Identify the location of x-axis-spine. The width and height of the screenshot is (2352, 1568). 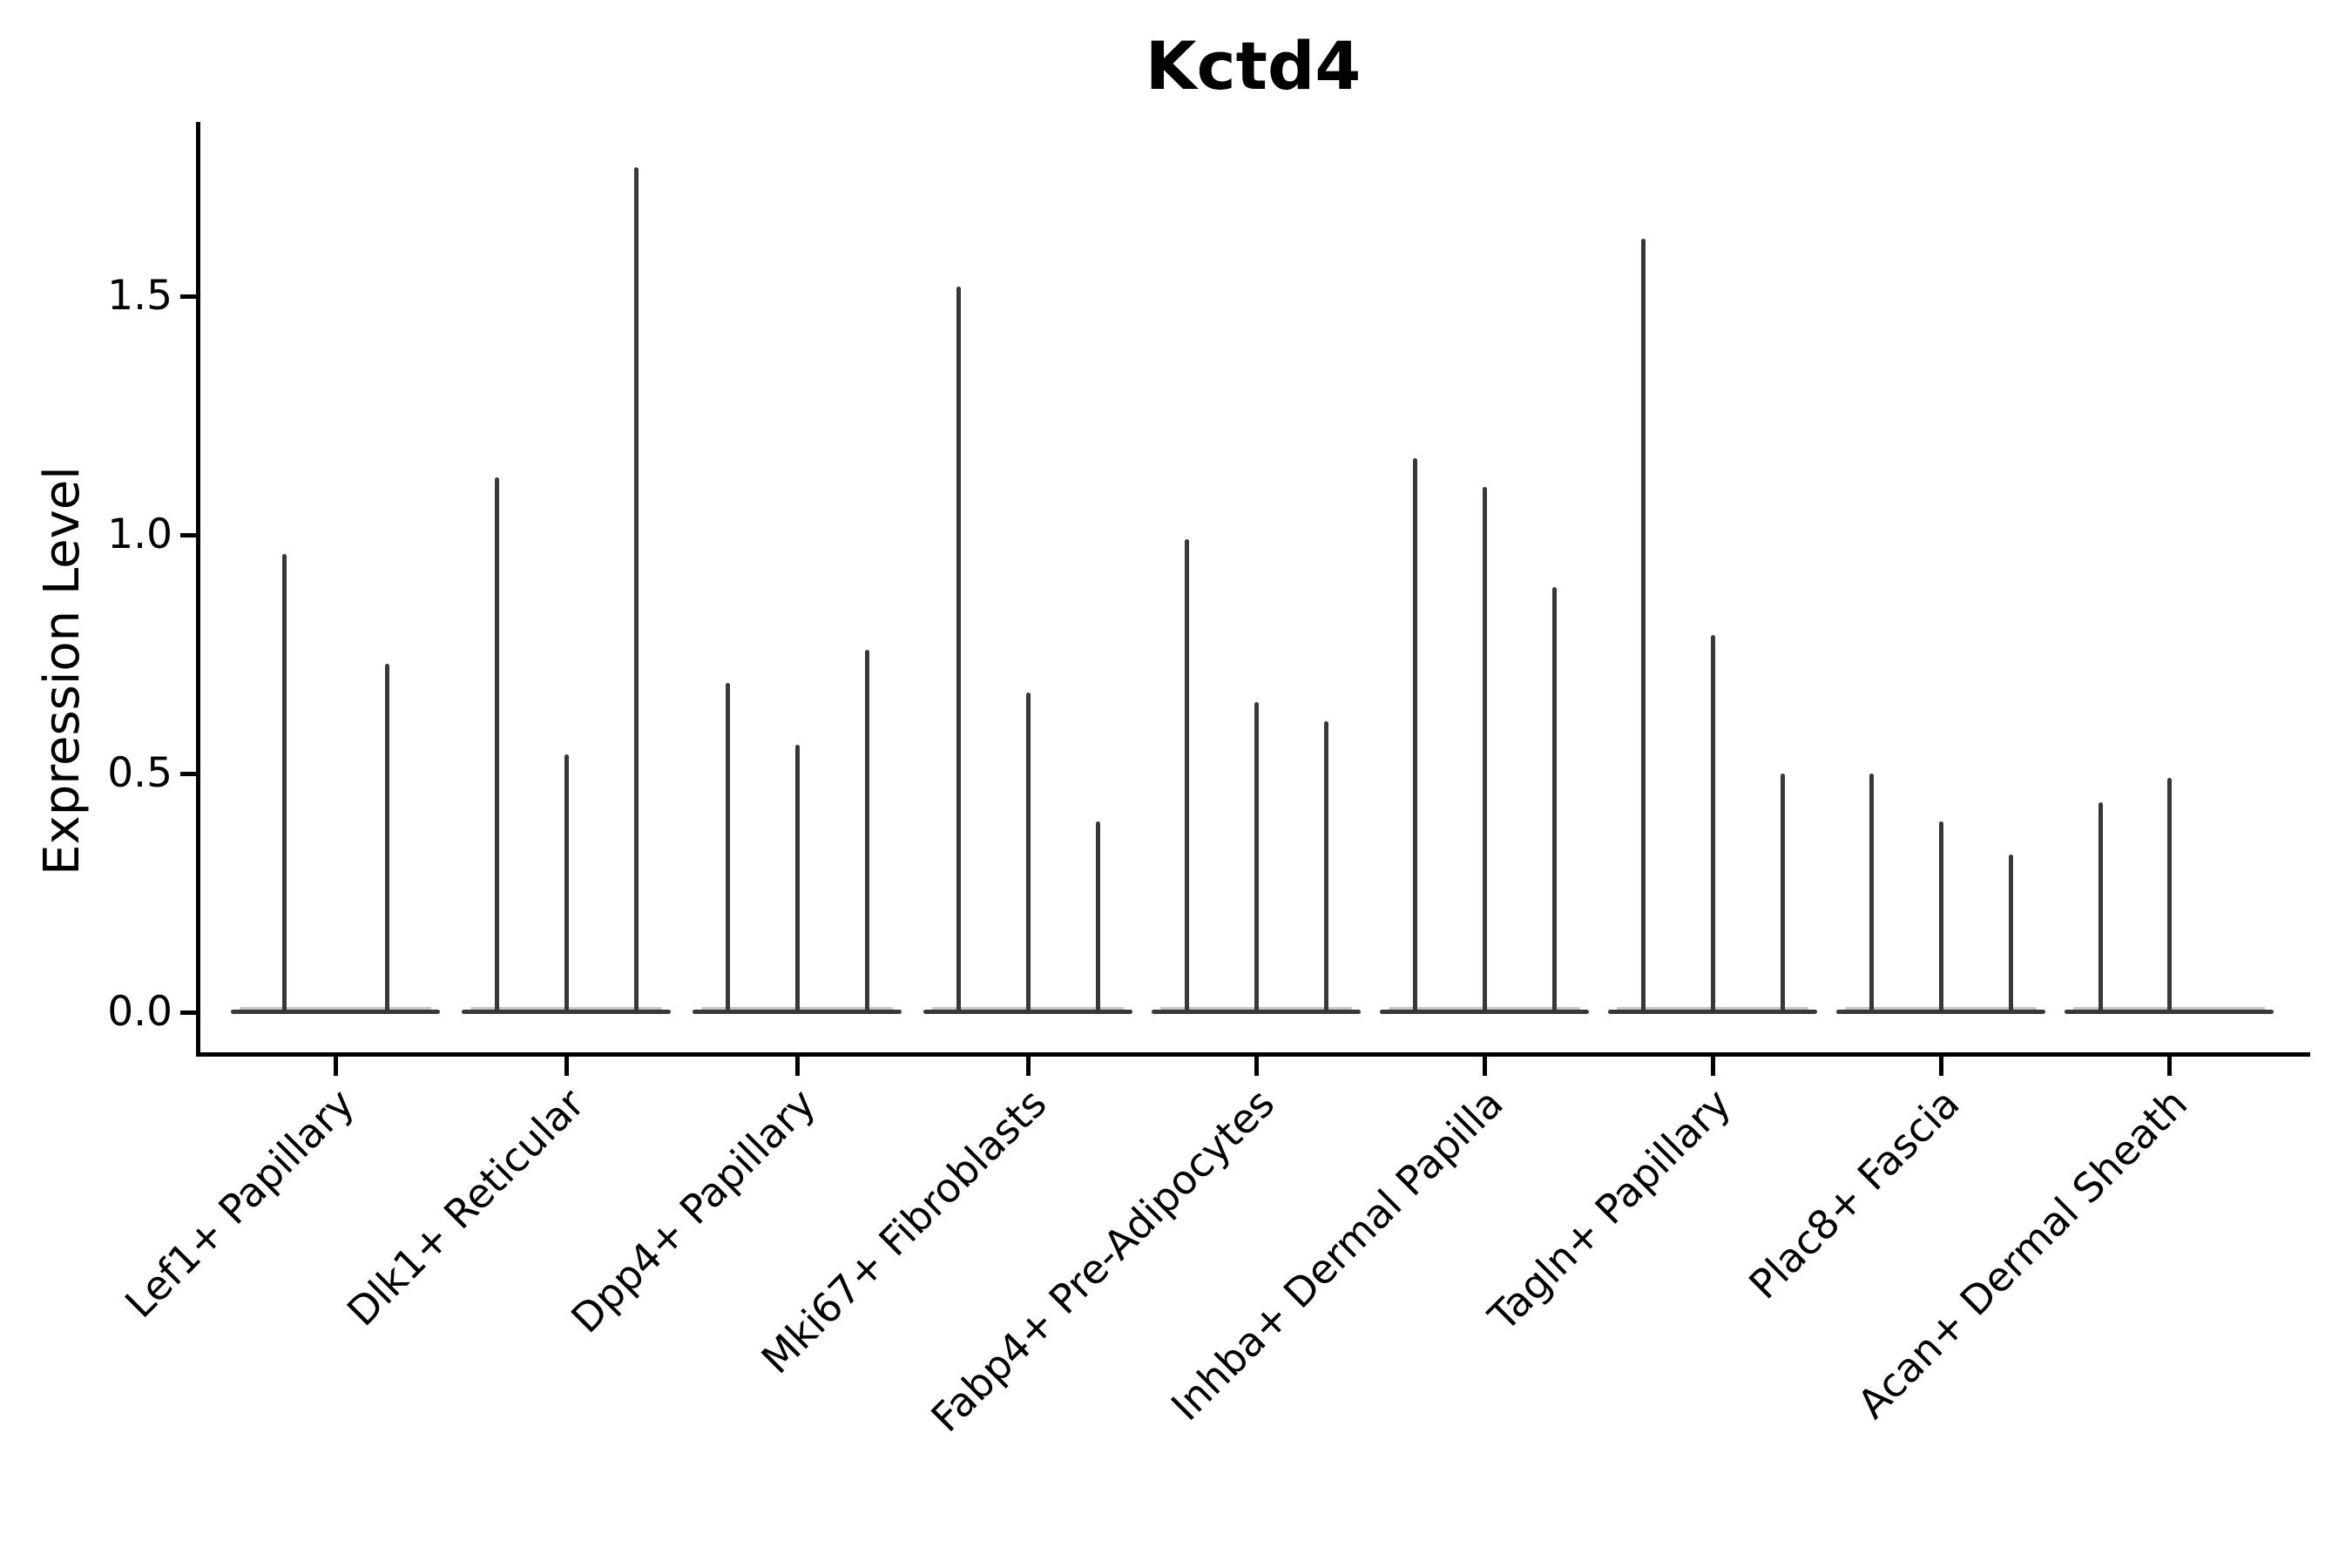
(1253, 1054).